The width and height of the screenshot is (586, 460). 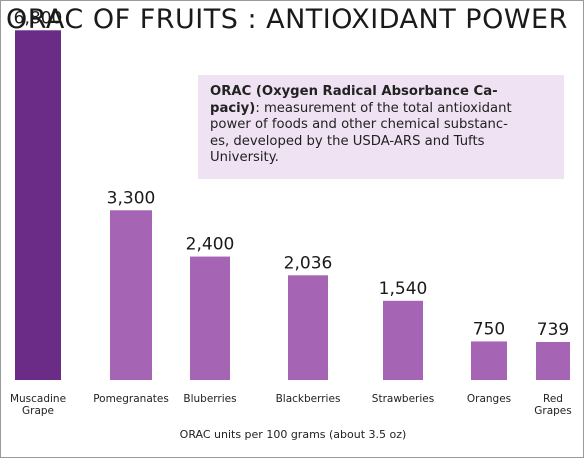 What do you see at coordinates (38, 18) in the screenshot?
I see `bar-value-label: 6,800` at bounding box center [38, 18].